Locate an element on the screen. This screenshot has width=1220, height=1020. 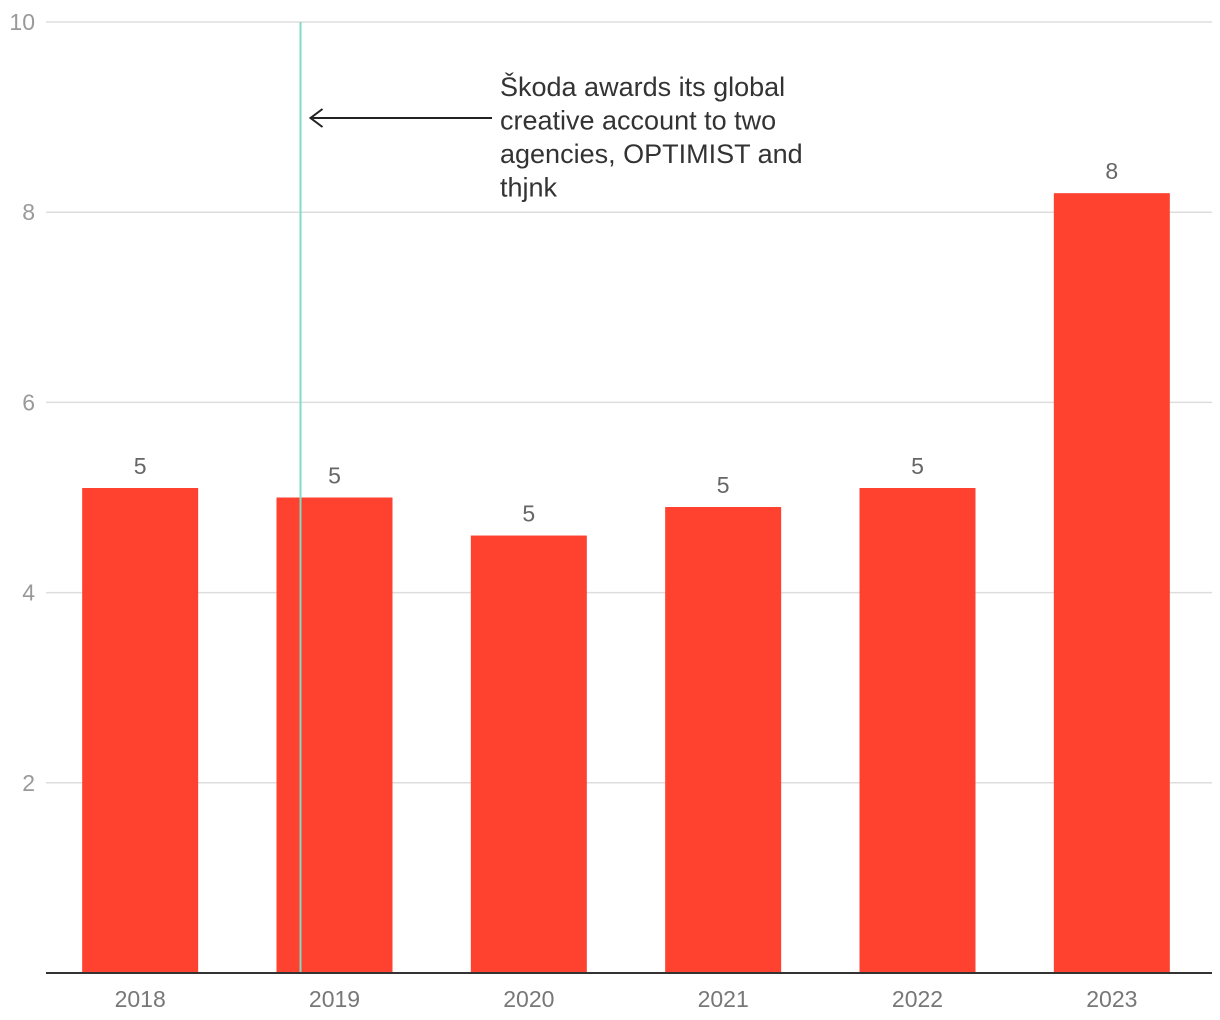
bar-2020 is located at coordinates (528, 754).